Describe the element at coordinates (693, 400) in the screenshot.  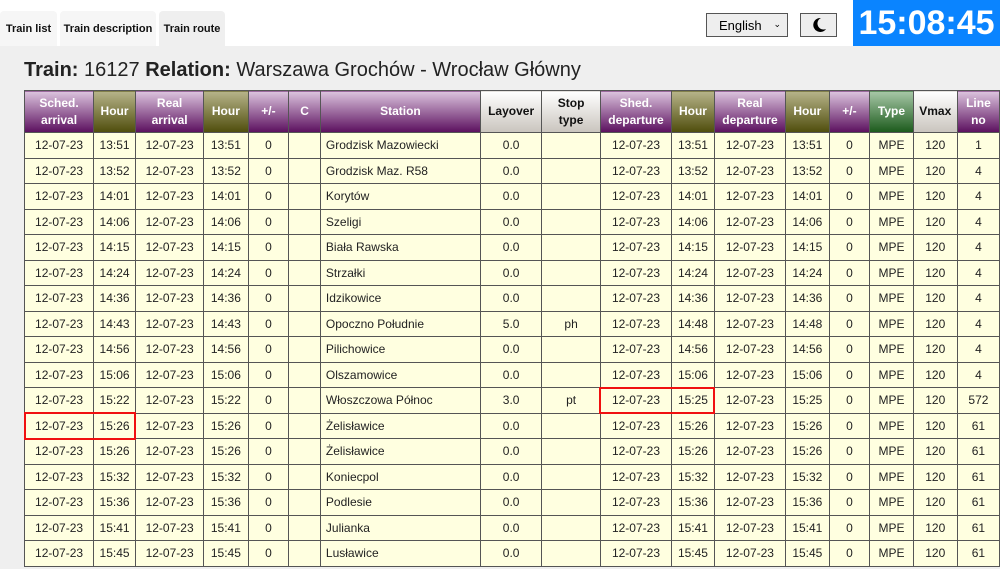
I see `table-cell: 15:25` at that location.